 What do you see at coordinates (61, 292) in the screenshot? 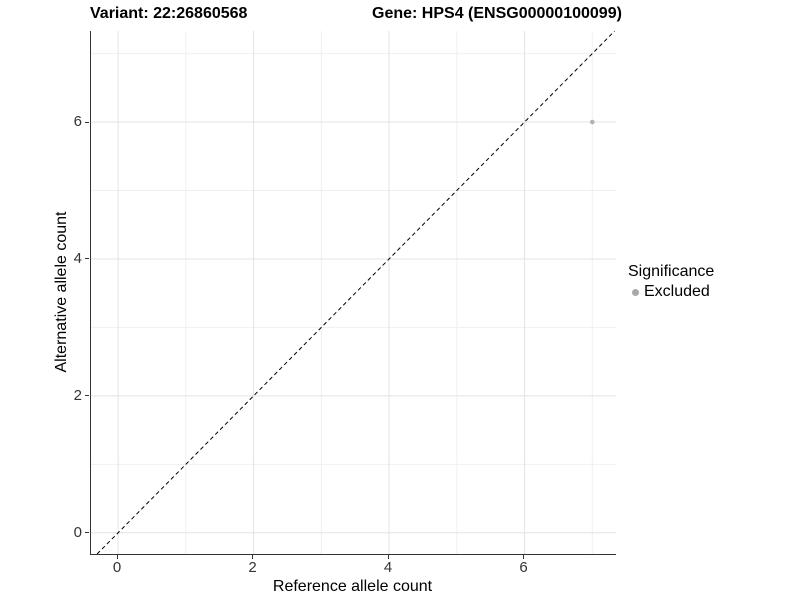
I see `y-axis-label: Alternative allele count` at bounding box center [61, 292].